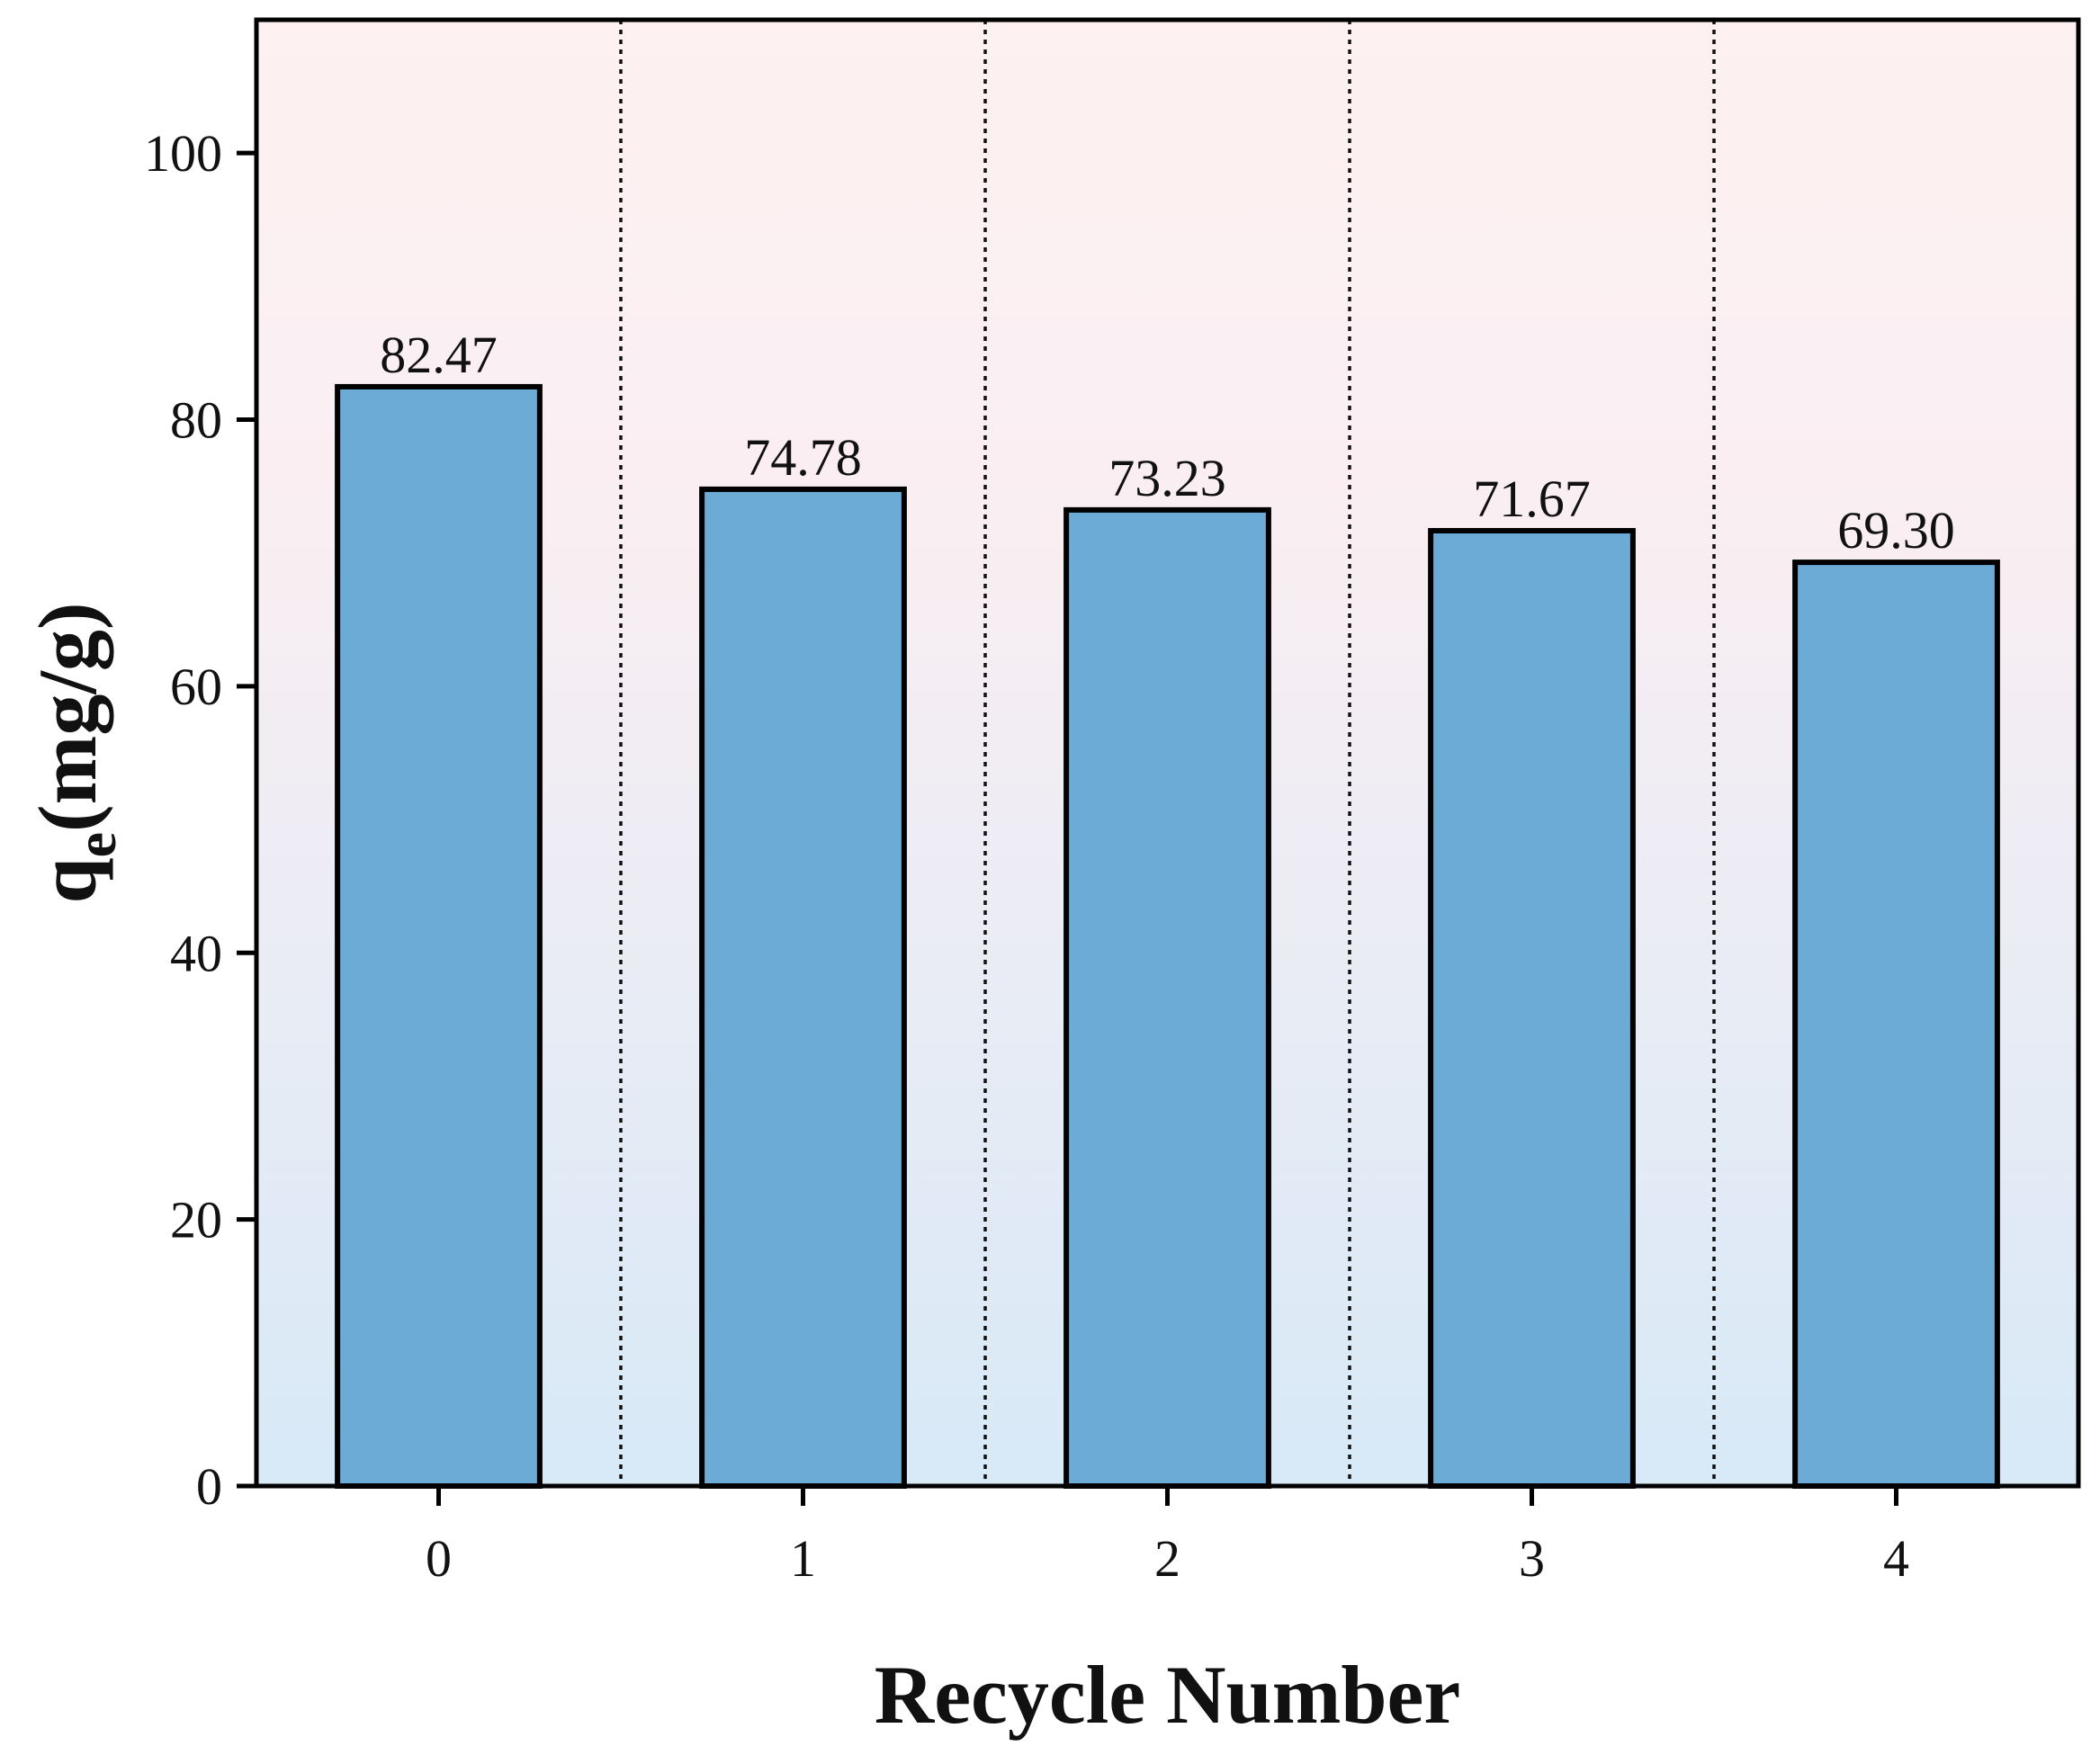  What do you see at coordinates (803, 1558) in the screenshot?
I see `x-tick-label: 1` at bounding box center [803, 1558].